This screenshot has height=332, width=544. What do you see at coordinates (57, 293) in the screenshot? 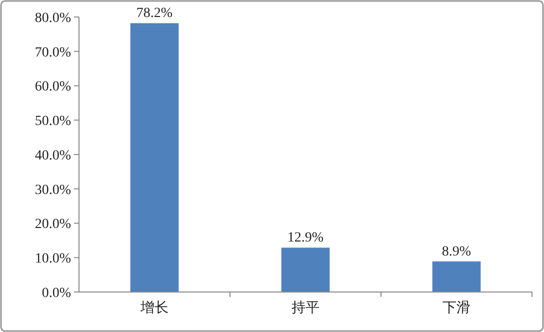
I see `y-tick-label: 0.0%` at bounding box center [57, 293].